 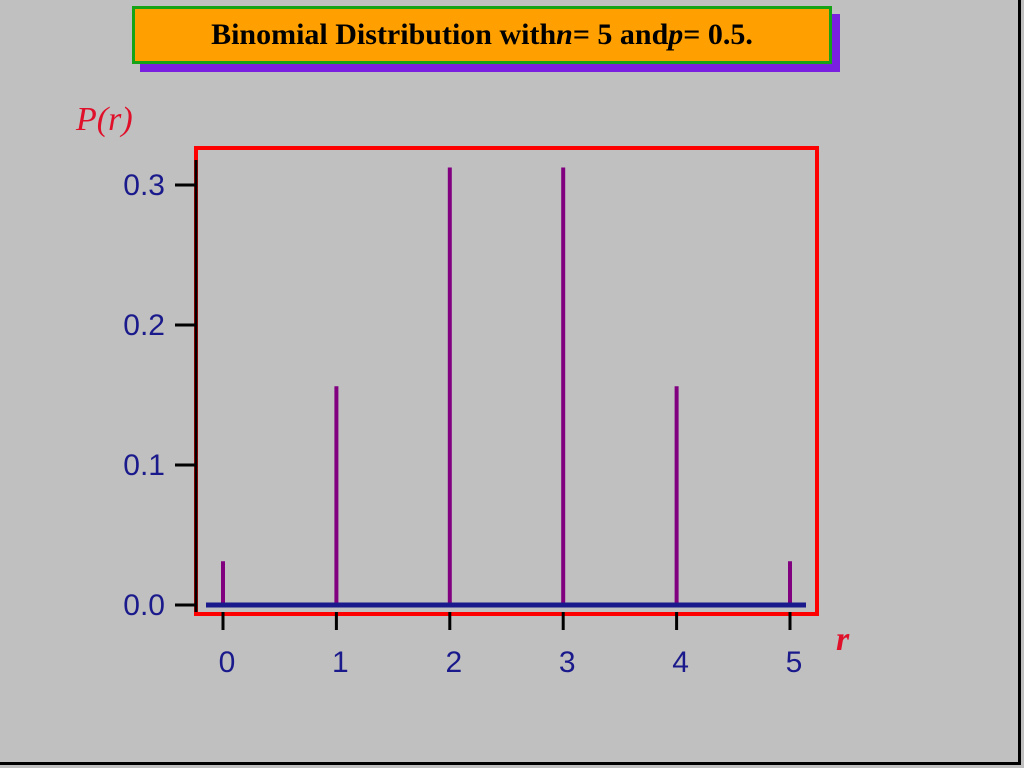 What do you see at coordinates (227, 662) in the screenshot?
I see `x-tick-label: 0` at bounding box center [227, 662].